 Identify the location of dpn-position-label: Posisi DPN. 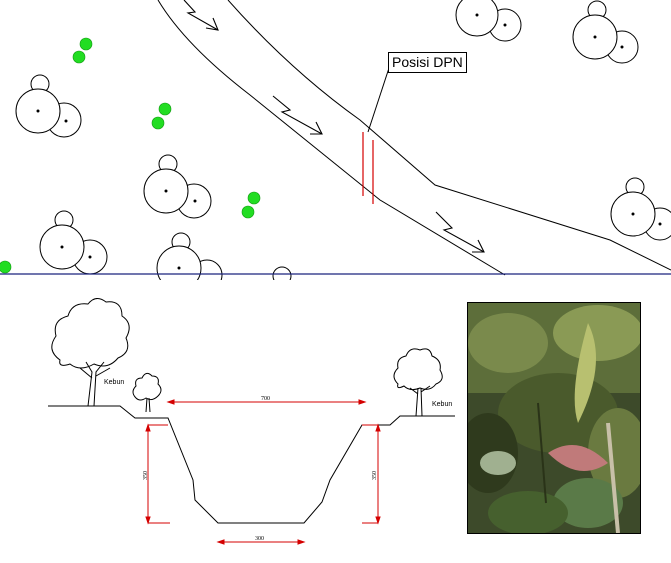
(427, 62).